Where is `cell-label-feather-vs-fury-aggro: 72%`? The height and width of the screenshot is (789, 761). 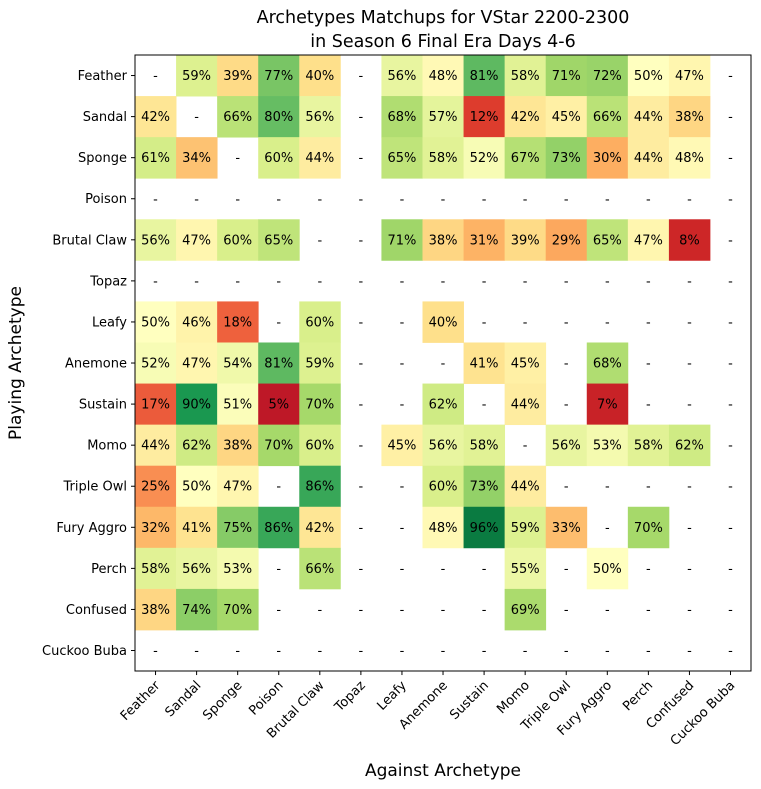 cell-label-feather-vs-fury-aggro: 72% is located at coordinates (607, 76).